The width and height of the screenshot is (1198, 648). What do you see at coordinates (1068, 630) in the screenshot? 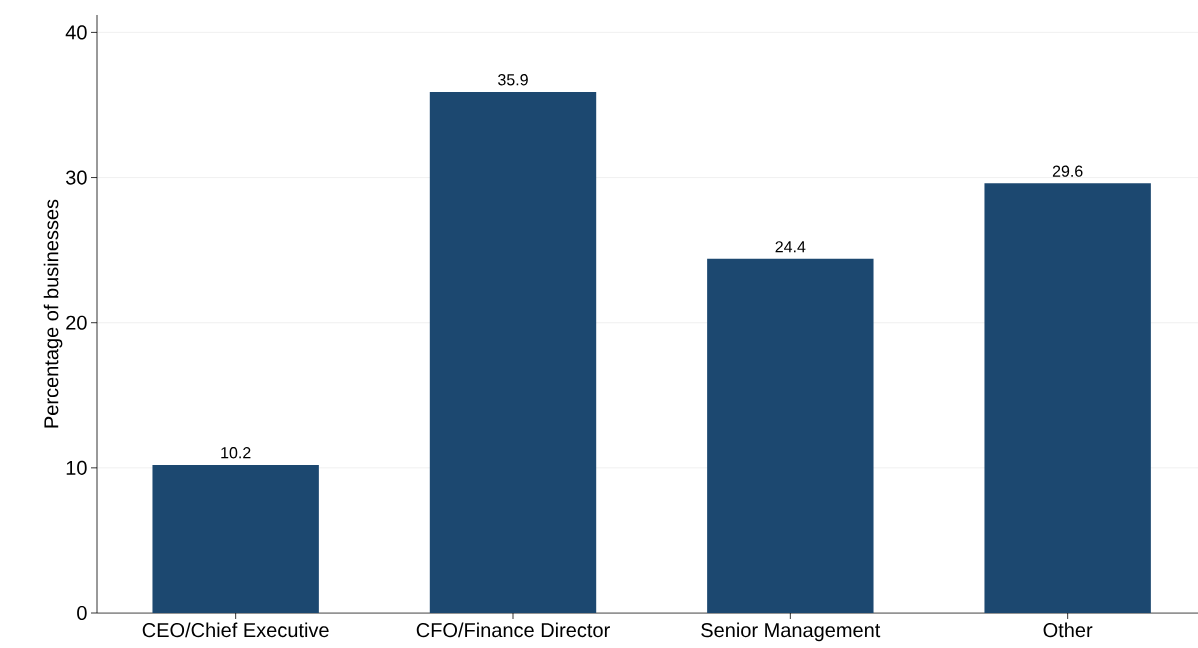
I see `x-tick-label: Other` at bounding box center [1068, 630].